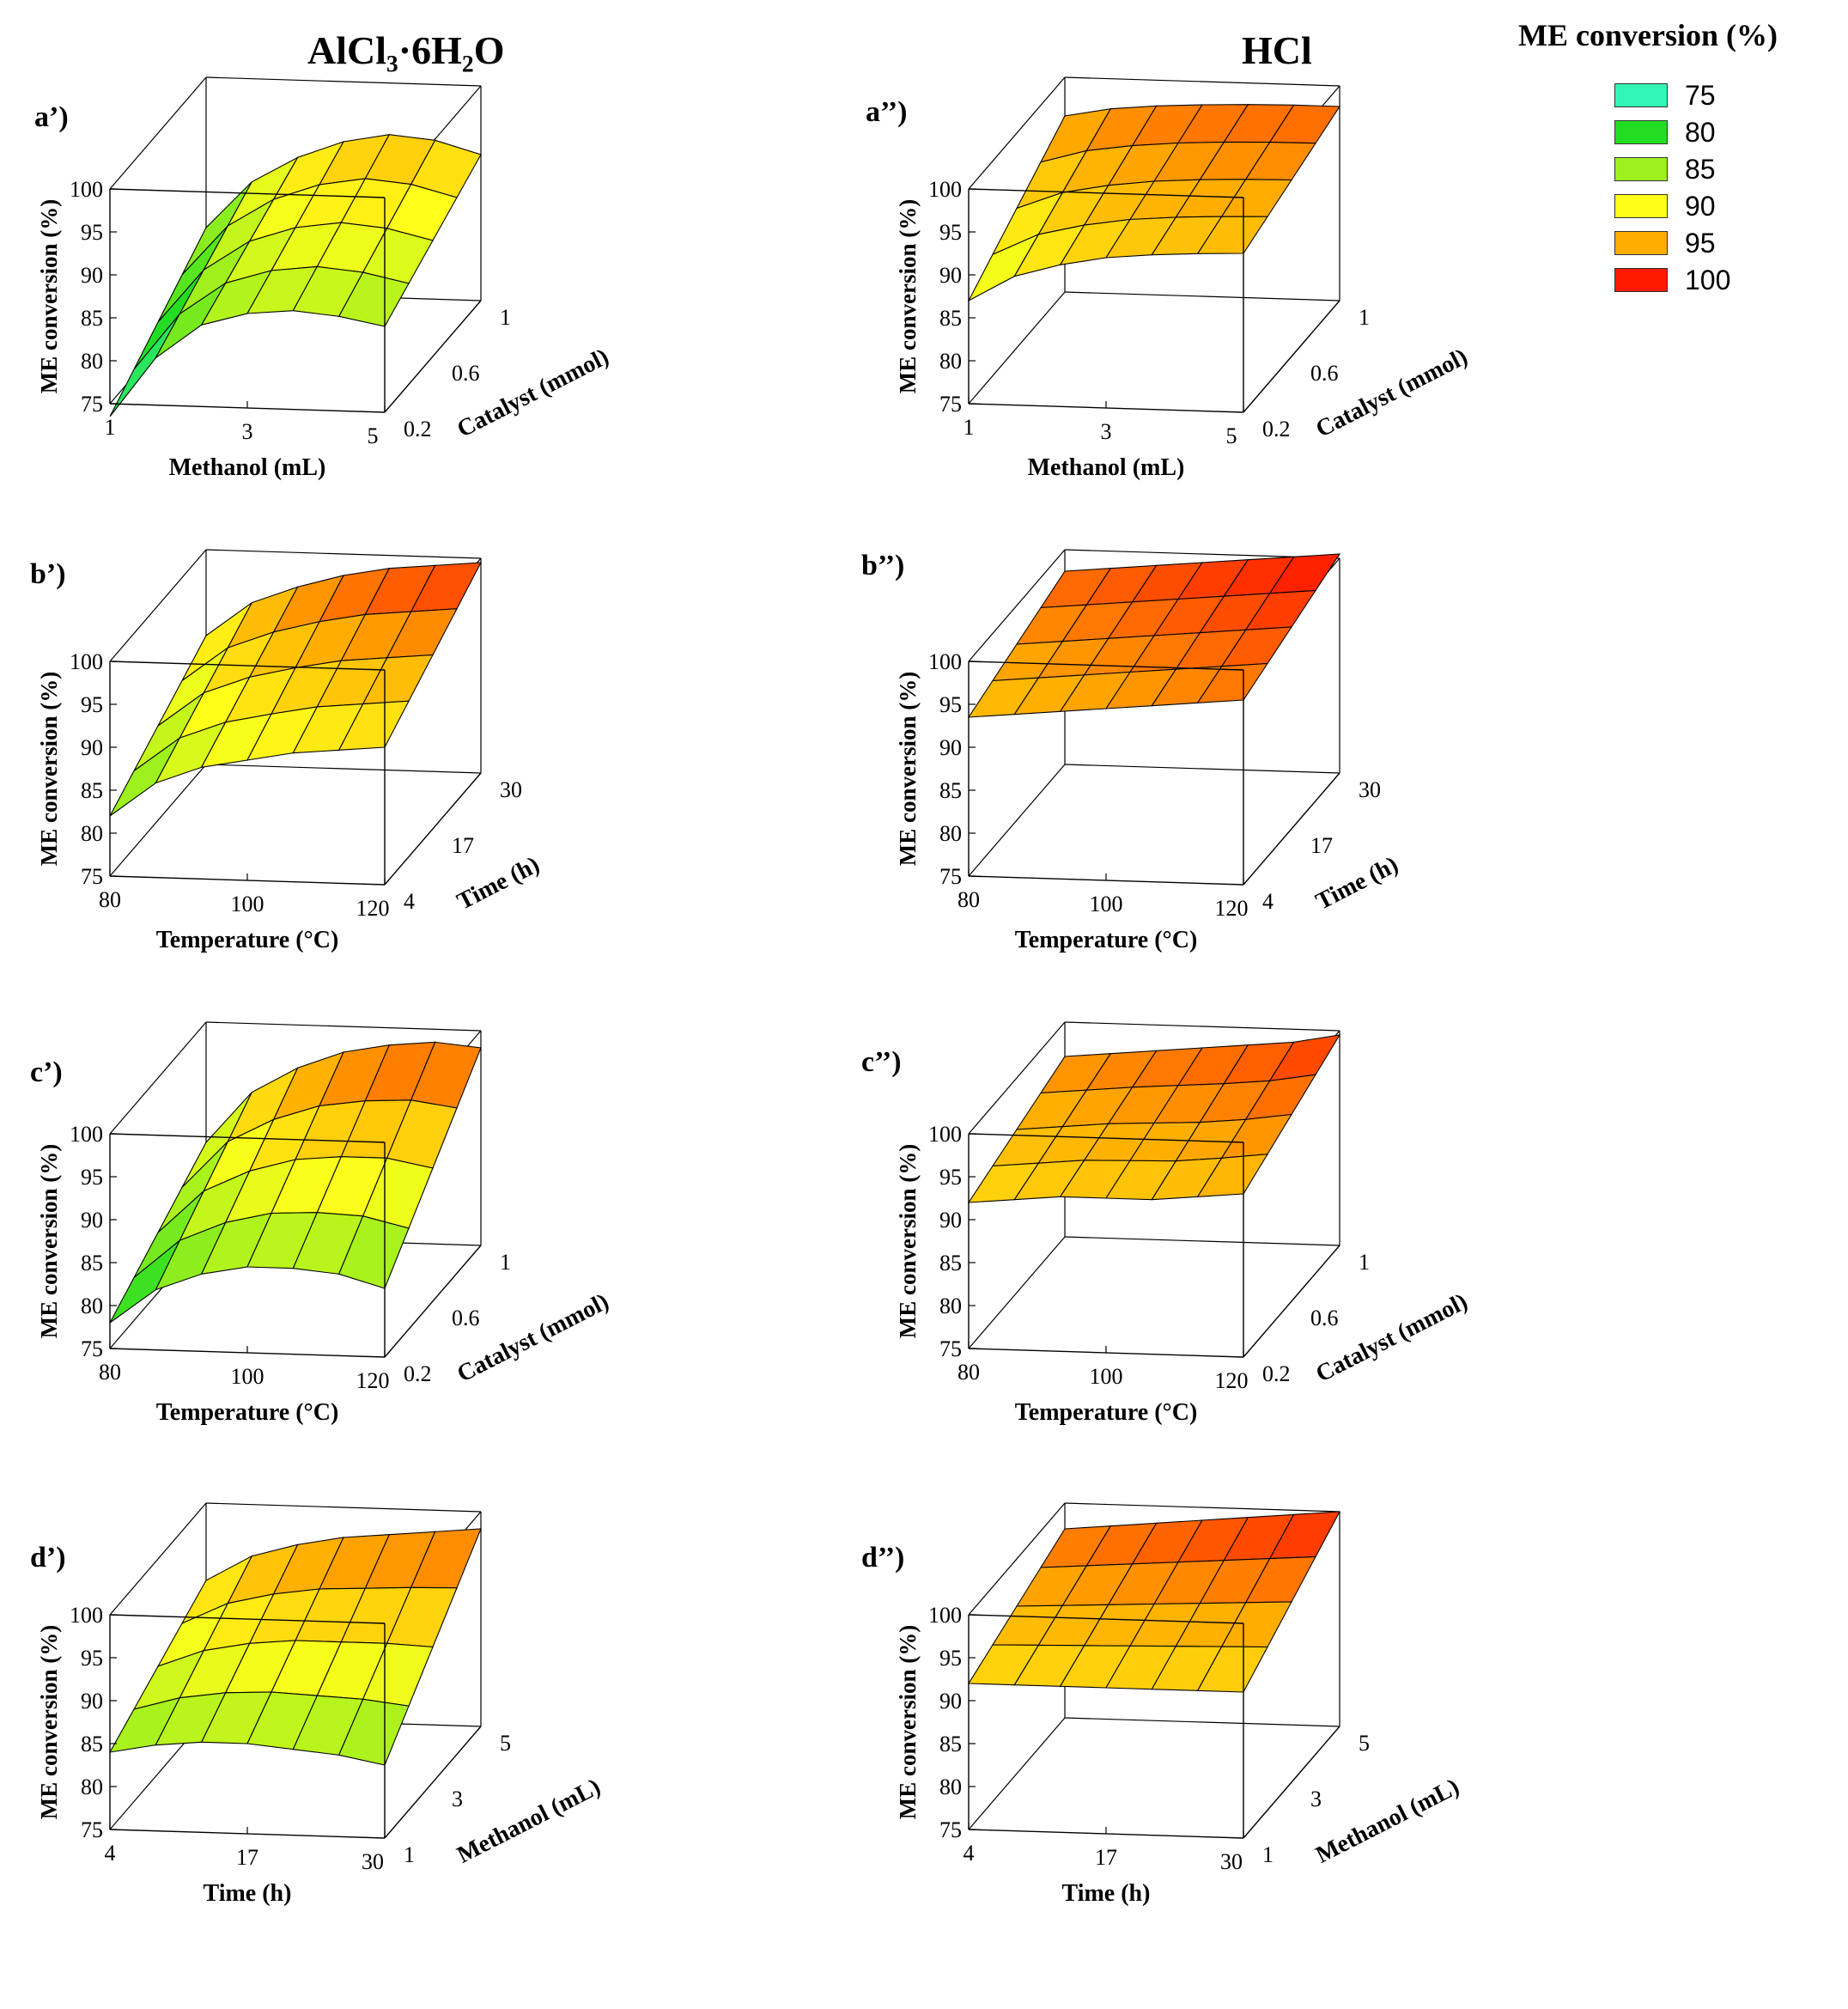  What do you see at coordinates (1665, 133) in the screenshot?
I see `legend-item: 80` at bounding box center [1665, 133].